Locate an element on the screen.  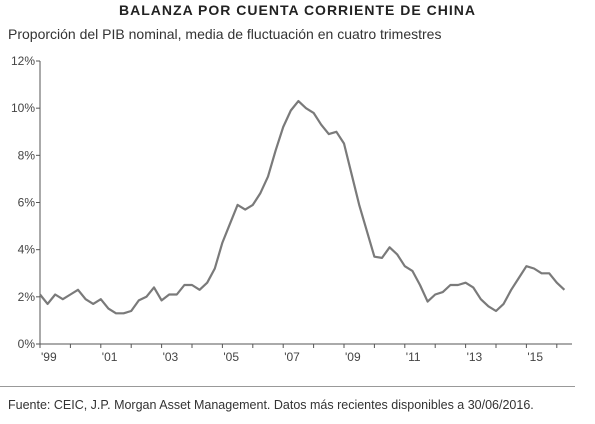
x-tick-label: '01 is located at coordinates (110, 357).